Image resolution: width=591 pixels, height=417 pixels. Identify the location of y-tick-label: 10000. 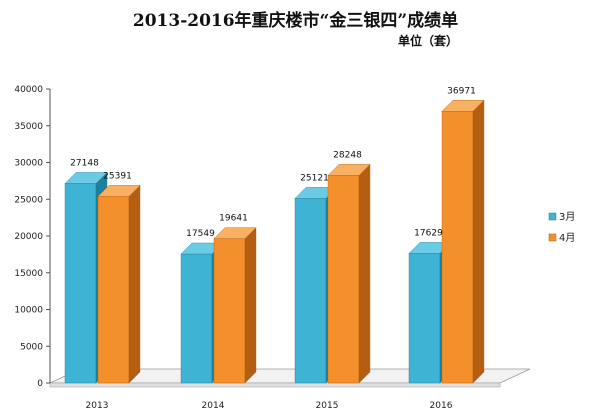
(28, 311).